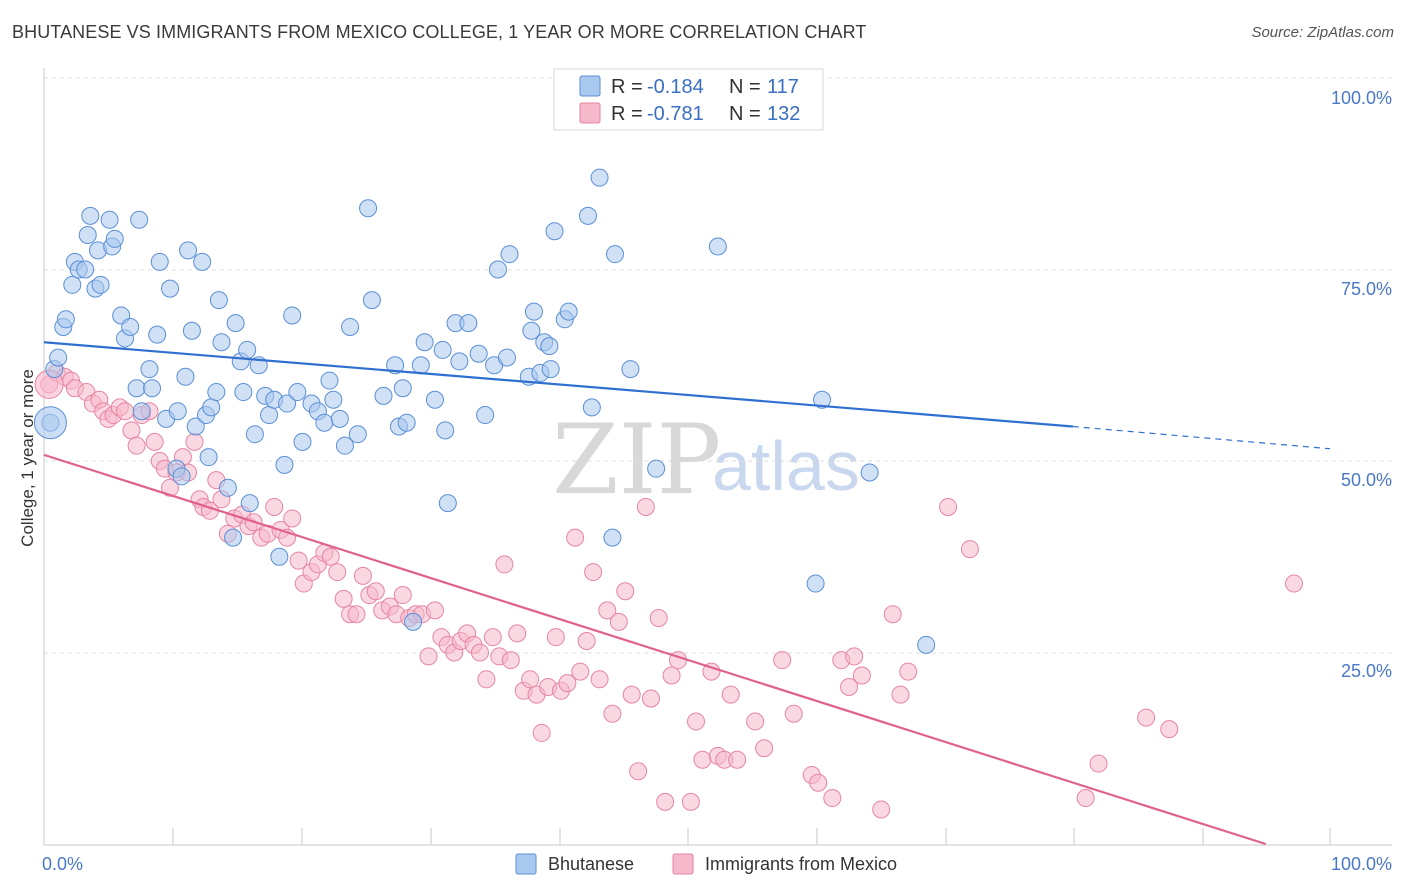  What do you see at coordinates (1366, 480) in the screenshot?
I see `y-tick-label-50: 50.0%` at bounding box center [1366, 480].